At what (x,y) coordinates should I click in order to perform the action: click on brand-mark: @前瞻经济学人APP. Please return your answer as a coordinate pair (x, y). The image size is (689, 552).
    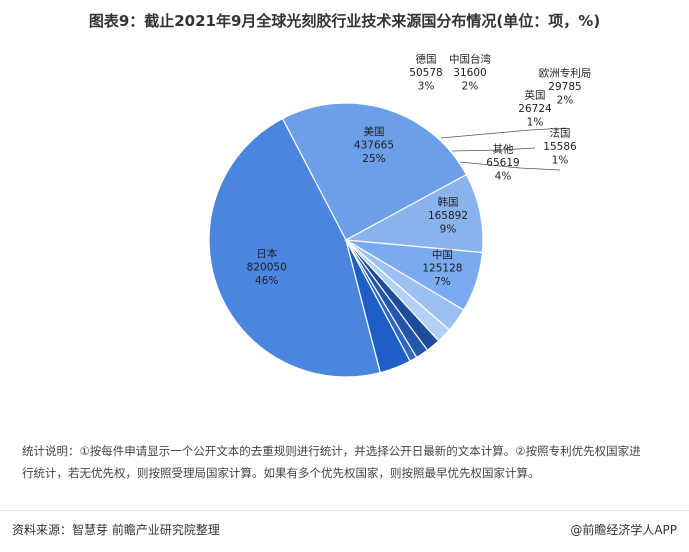
    Looking at the image, I should click on (623, 530).